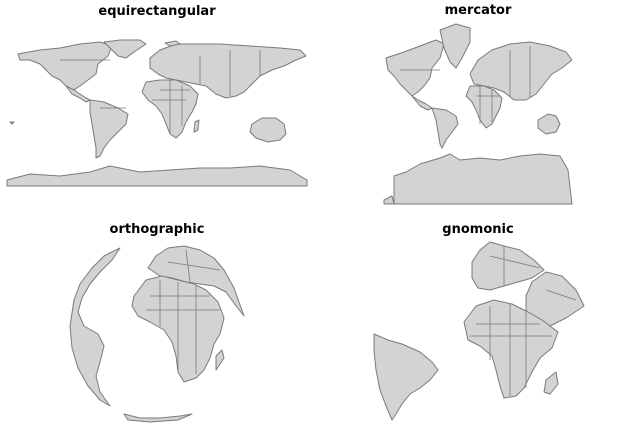 The width and height of the screenshot is (633, 428). I want to click on gnomonic-land, so click(479, 331).